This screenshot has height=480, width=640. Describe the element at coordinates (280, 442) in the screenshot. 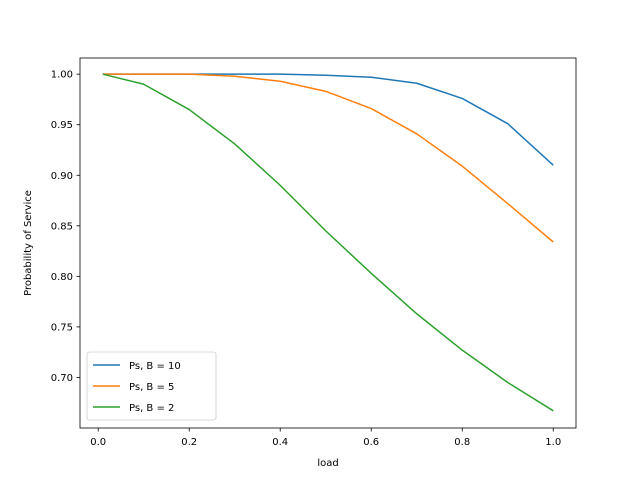

I see `x-tick-label: 0.4` at that location.